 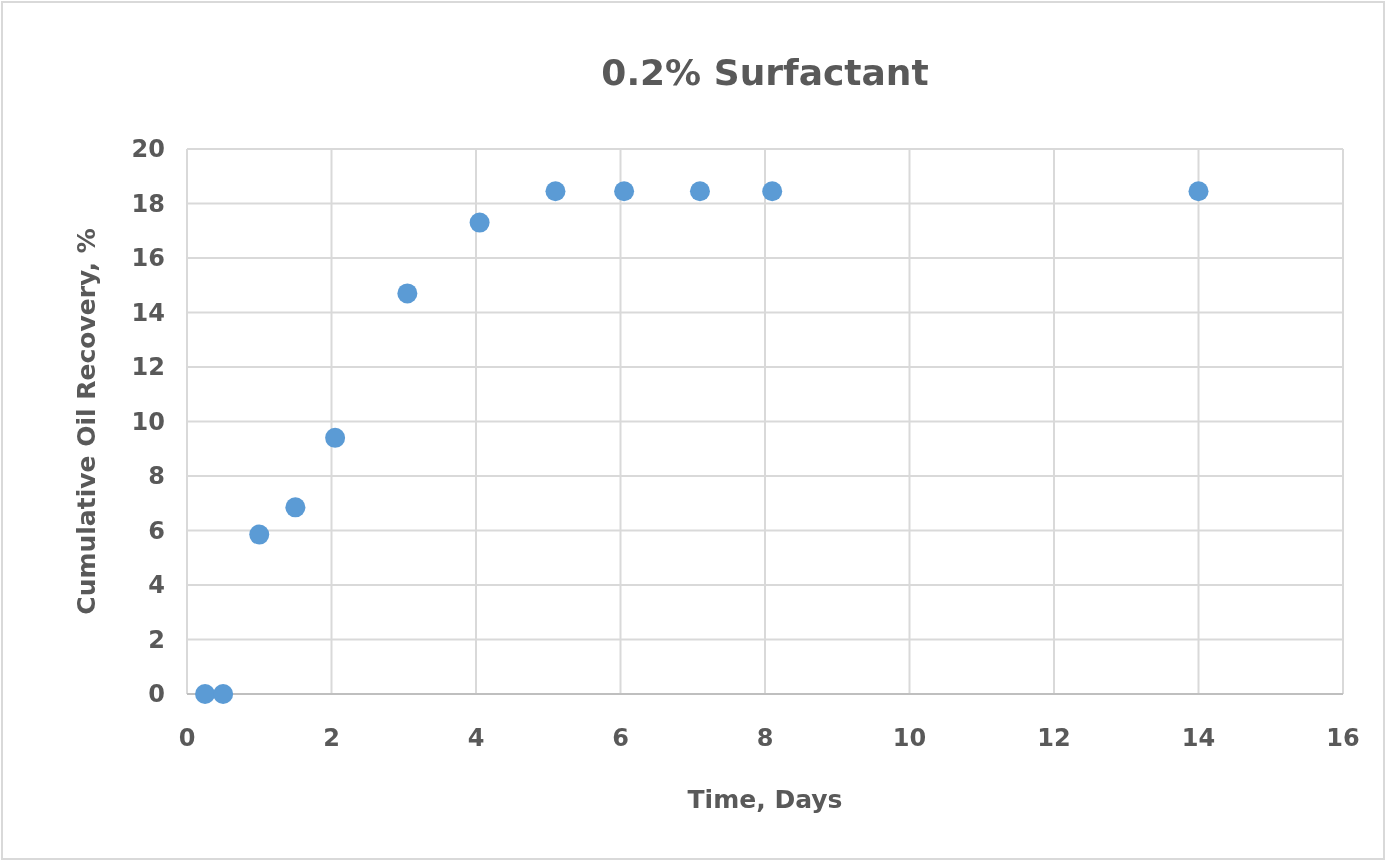 I want to click on y-tick-label: 20, so click(x=148, y=149).